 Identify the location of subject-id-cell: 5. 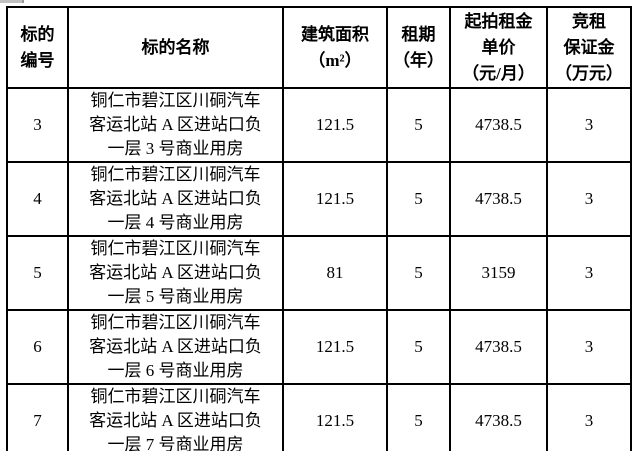
(37, 273).